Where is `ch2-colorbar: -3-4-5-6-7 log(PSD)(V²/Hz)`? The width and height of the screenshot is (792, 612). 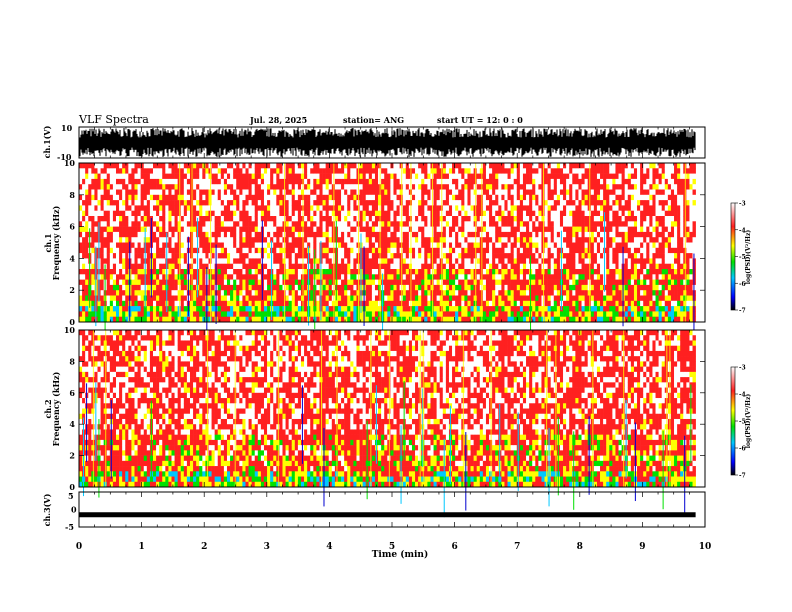
ch2-colorbar: -3-4-5-6-7 log(PSD)(V²/Hz) is located at coordinates (741, 422).